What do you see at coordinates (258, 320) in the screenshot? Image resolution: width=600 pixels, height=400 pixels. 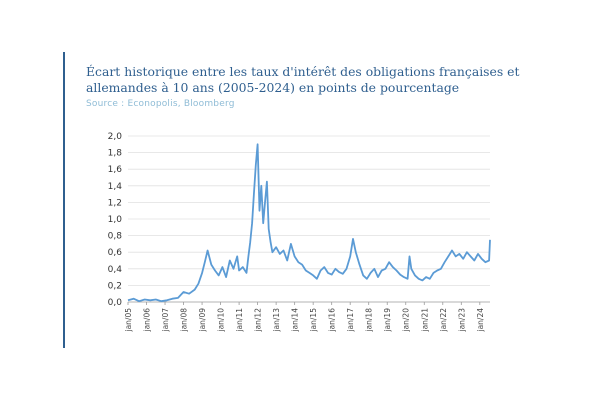 I see `x-tick-label: jan/12` at bounding box center [258, 320].